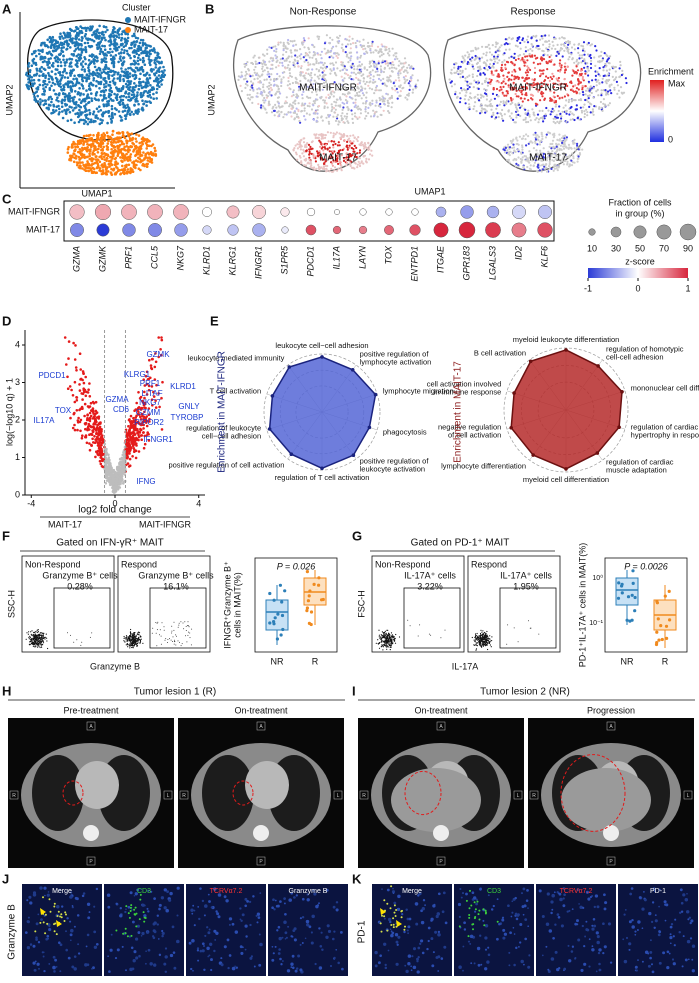 Image resolution: width=699 pixels, height=983 pixels. I want to click on gene-label: NKG7, so click(180, 258).